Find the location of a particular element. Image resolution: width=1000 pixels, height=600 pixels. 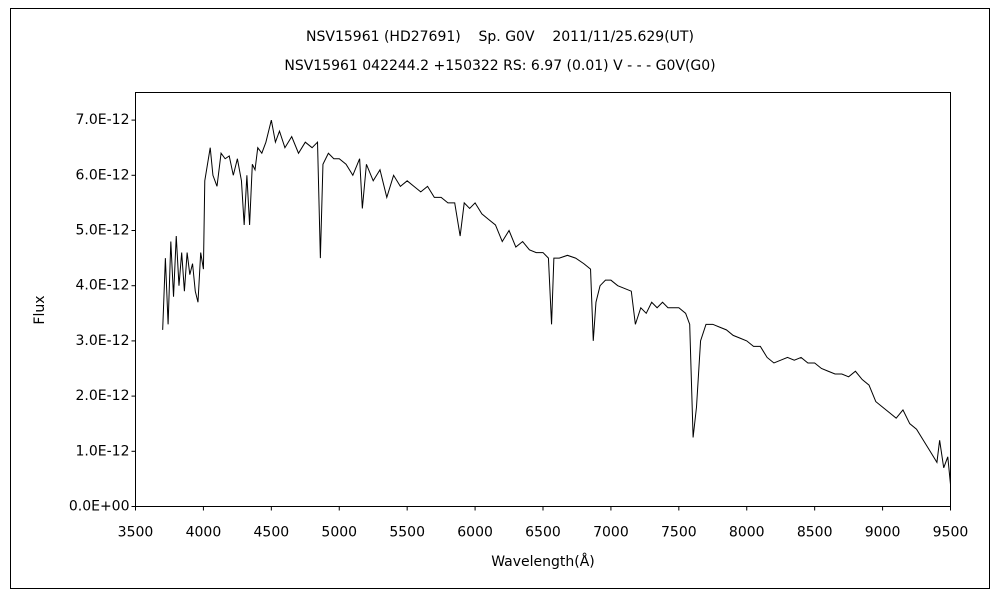

y-tick-label: 6.0E-12 is located at coordinates (103, 175).